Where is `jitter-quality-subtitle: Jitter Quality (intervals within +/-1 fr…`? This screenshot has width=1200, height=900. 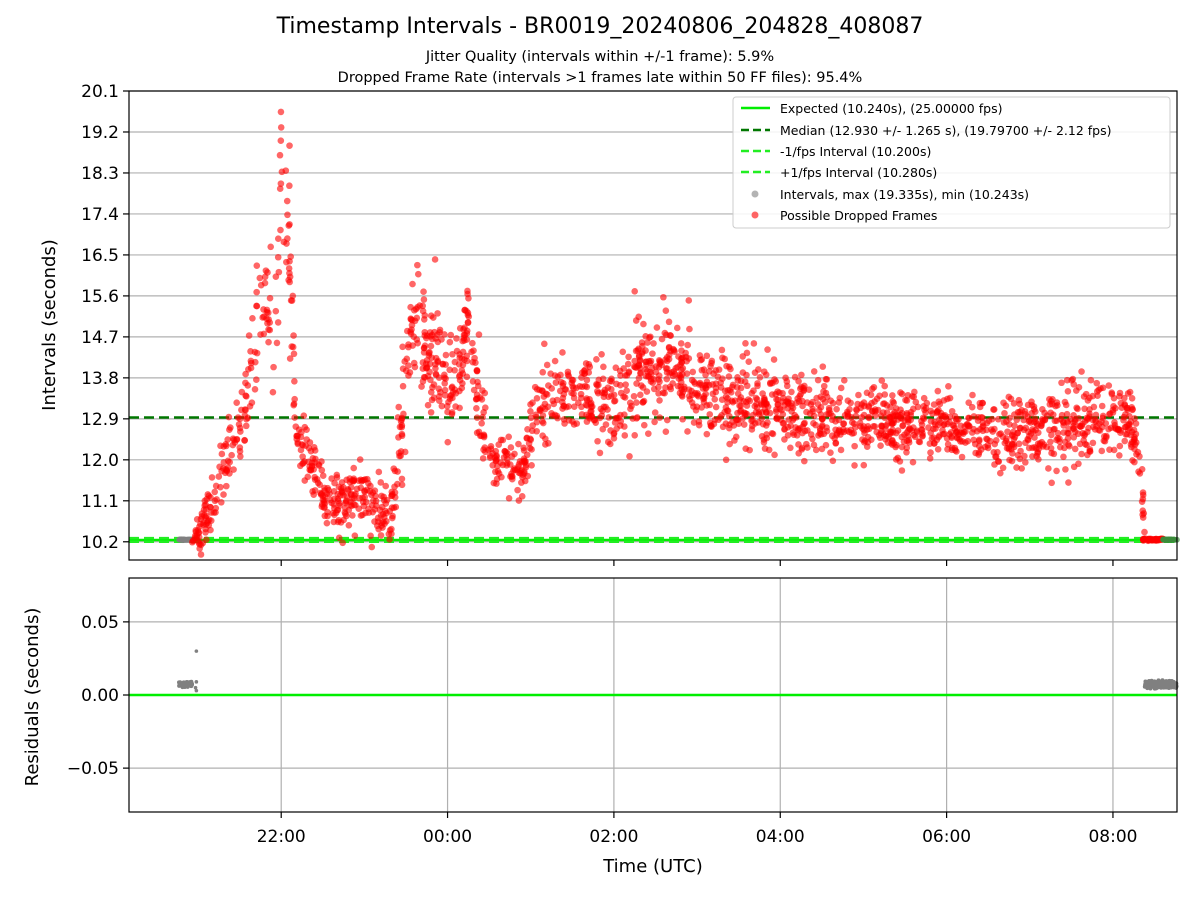 jitter-quality-subtitle: Jitter Quality (intervals within +/-1 fr… is located at coordinates (600, 57).